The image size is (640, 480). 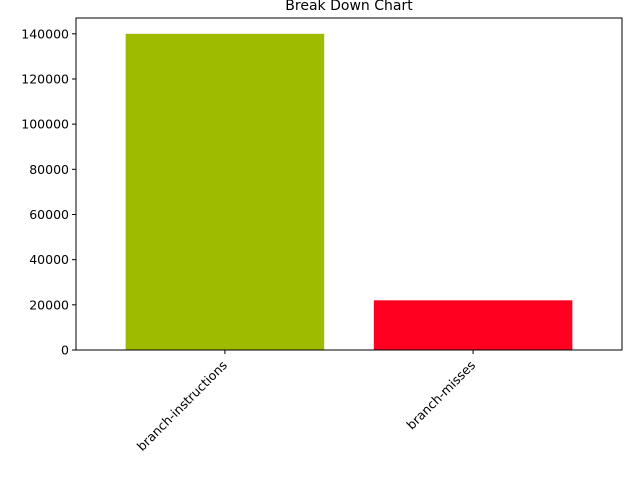 What do you see at coordinates (45, 124) in the screenshot?
I see `y-tick-label: 100000` at bounding box center [45, 124].